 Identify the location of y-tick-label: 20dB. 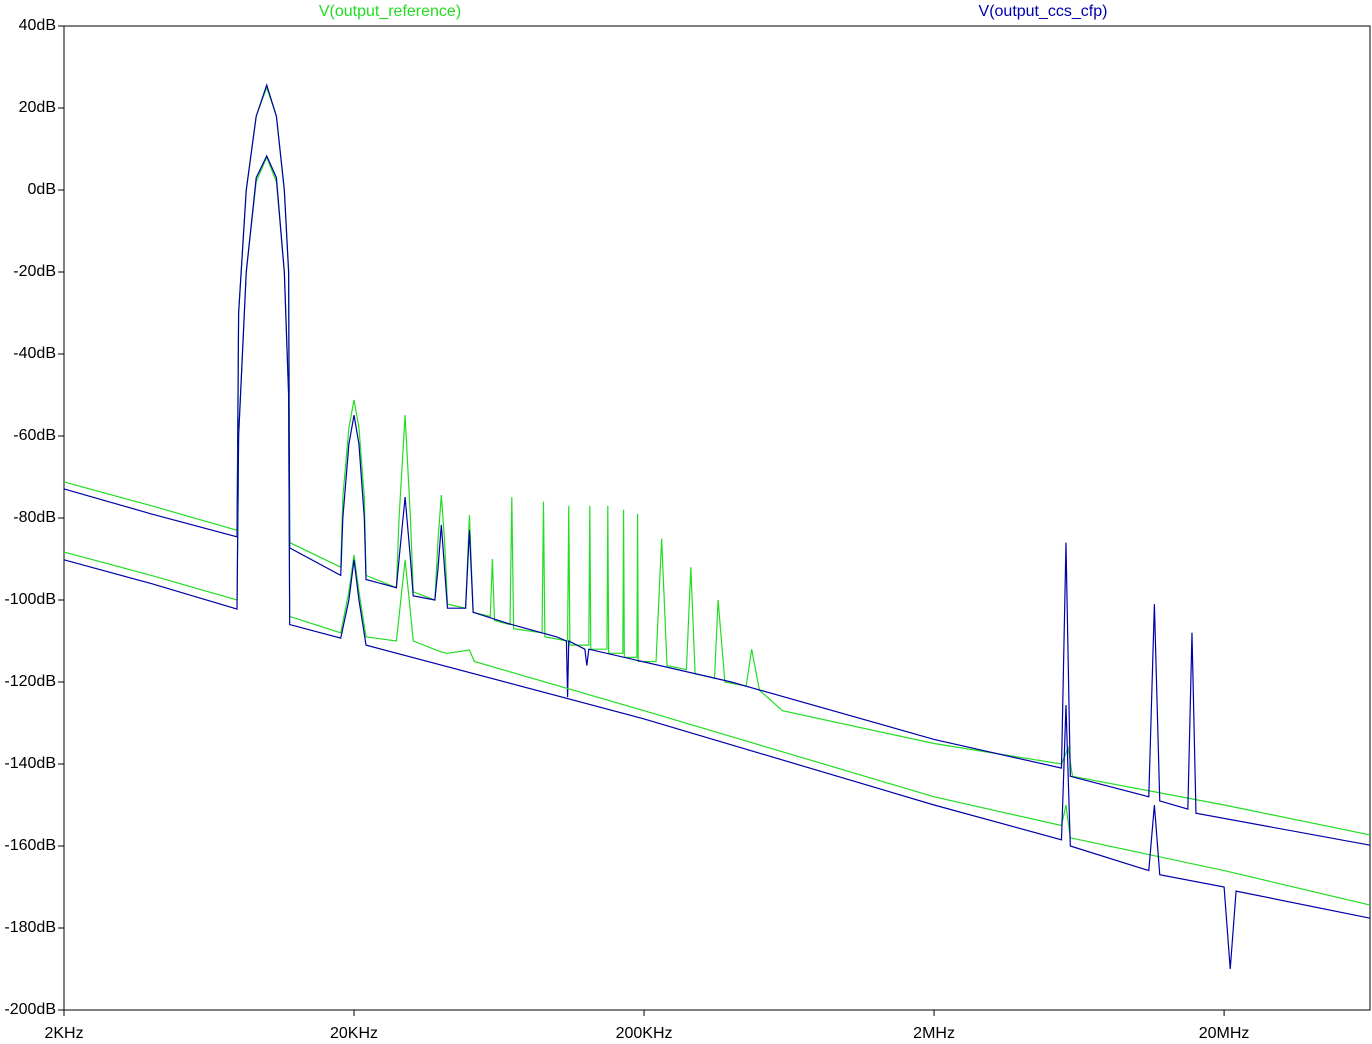
(37, 107).